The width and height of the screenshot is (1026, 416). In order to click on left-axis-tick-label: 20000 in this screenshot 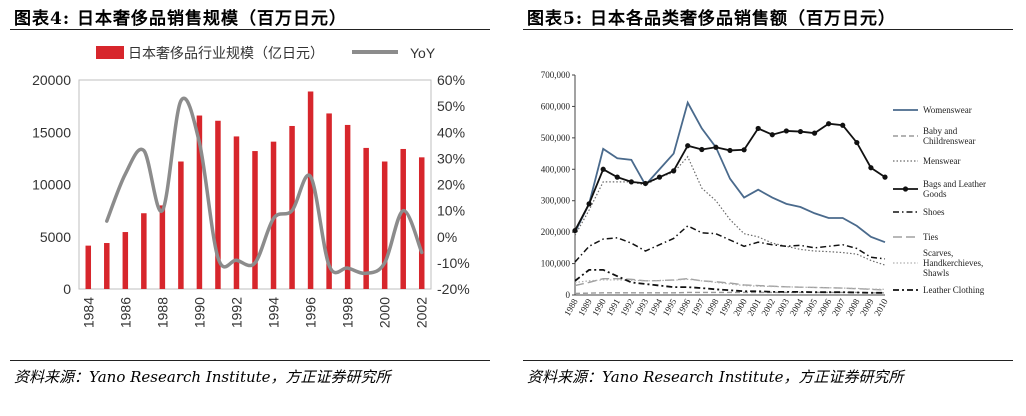, I will do `click(51, 80)`.